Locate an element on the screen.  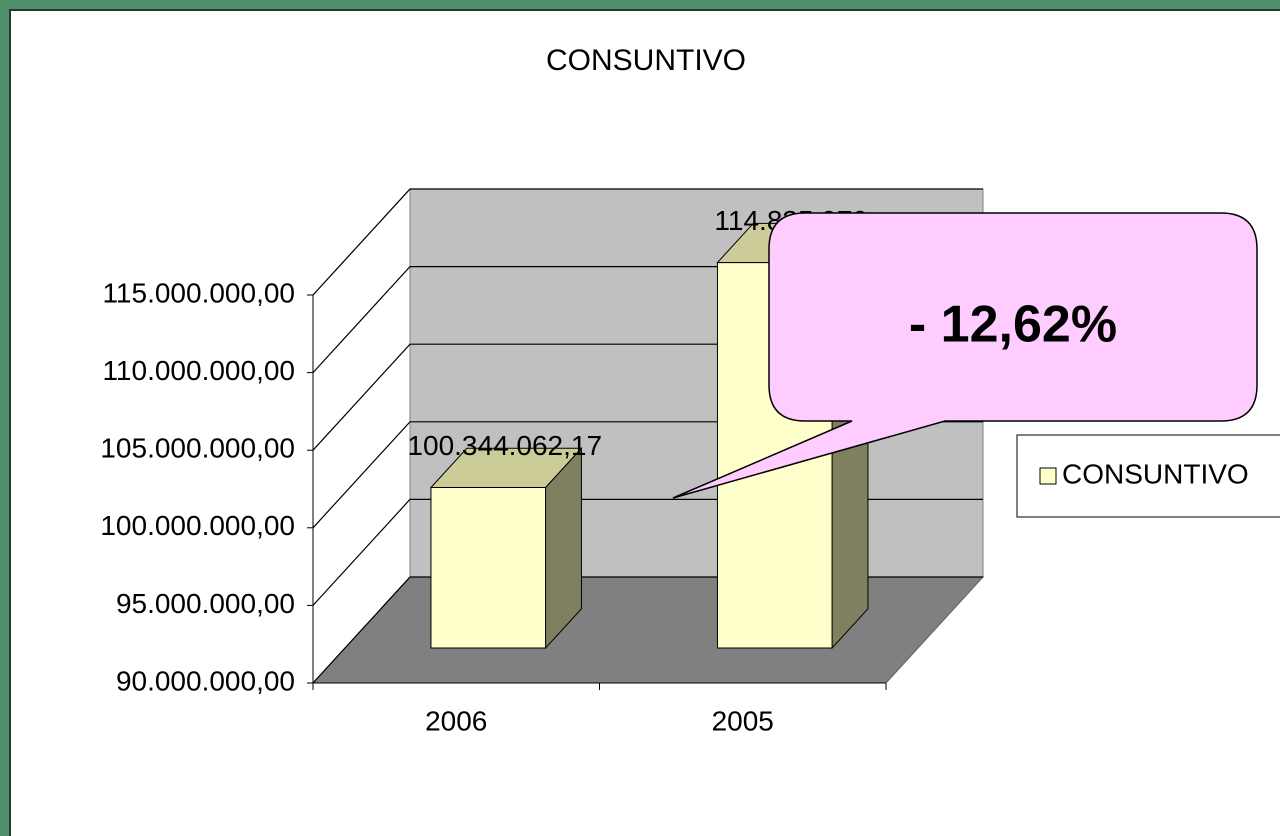
grid-line is located at coordinates (647, 242).